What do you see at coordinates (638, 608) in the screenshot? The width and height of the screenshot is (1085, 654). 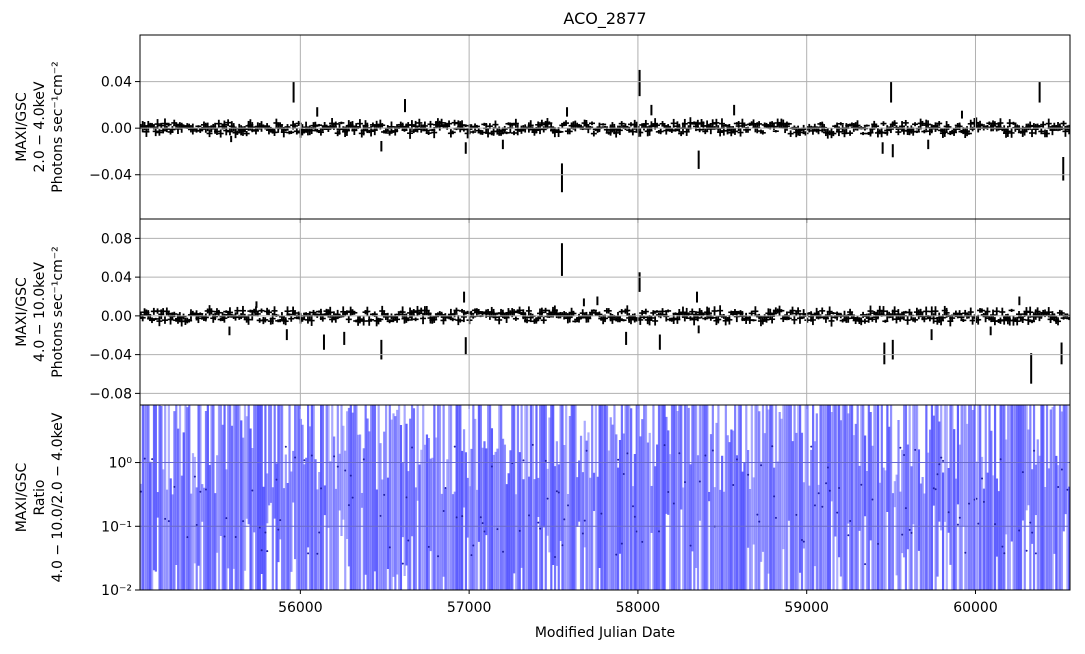 I see `x-tick-label: 58000` at bounding box center [638, 608].